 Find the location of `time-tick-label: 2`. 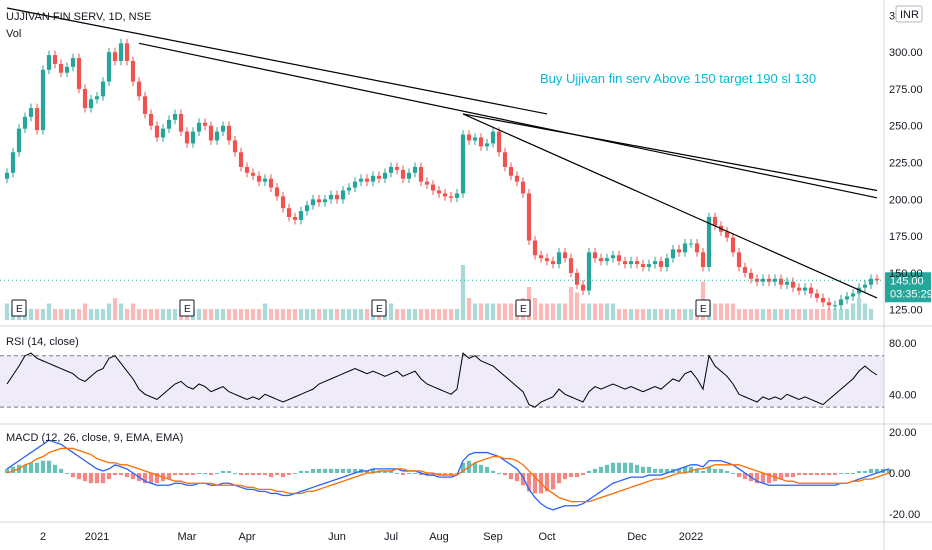

time-tick-label: 2 is located at coordinates (43, 537).